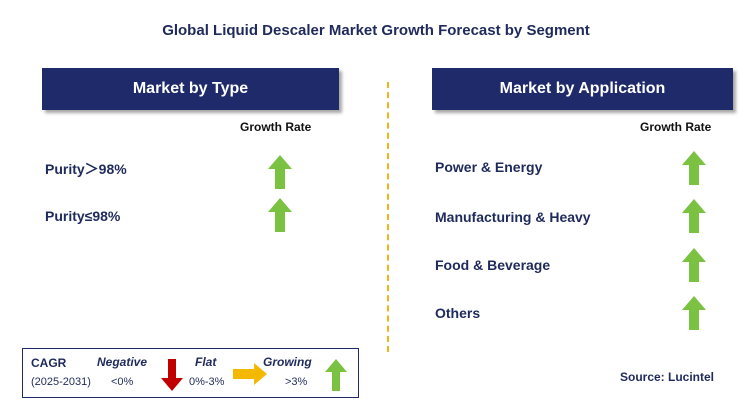  What do you see at coordinates (582, 89) in the screenshot?
I see `application-panel-header: Market by Application` at bounding box center [582, 89].